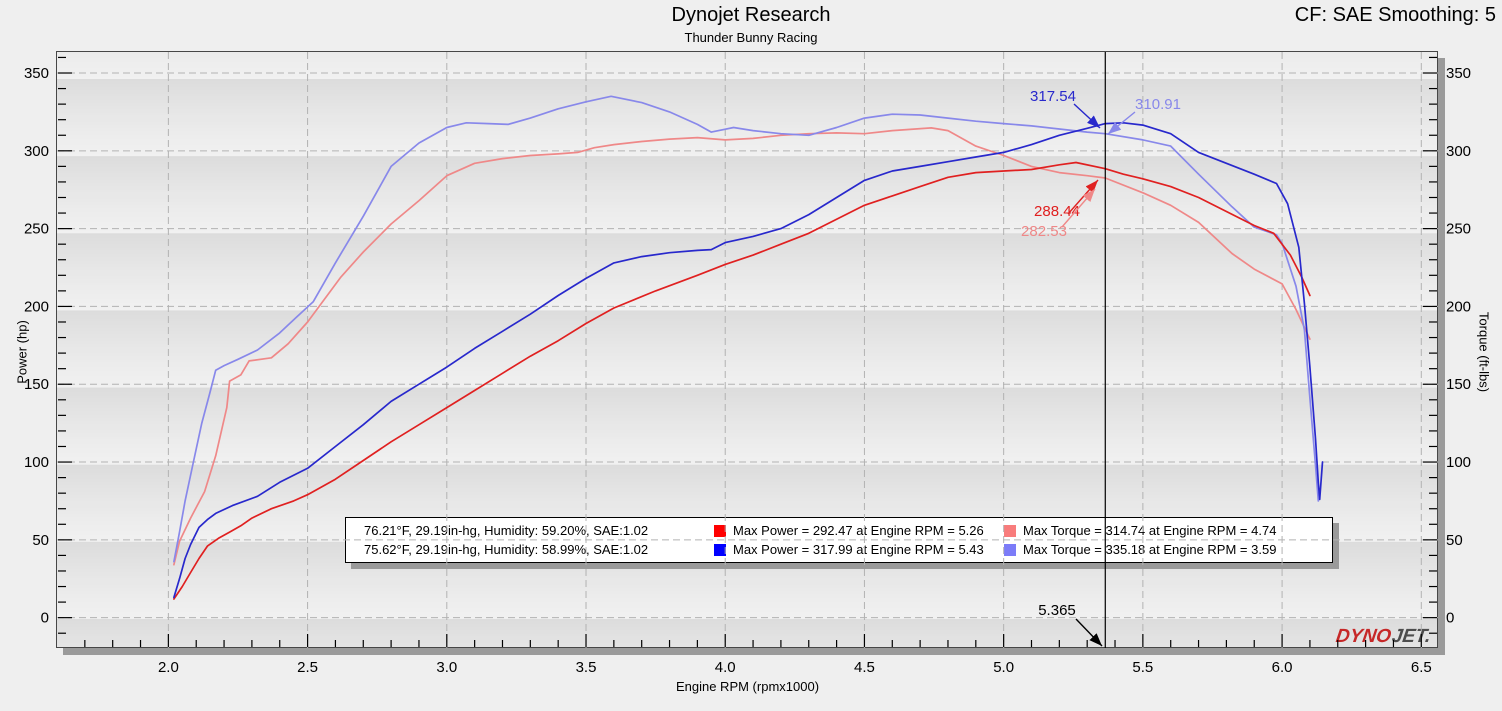 The width and height of the screenshot is (1502, 711). Describe the element at coordinates (1282, 667) in the screenshot. I see `svg-text: 6.0` at that location.